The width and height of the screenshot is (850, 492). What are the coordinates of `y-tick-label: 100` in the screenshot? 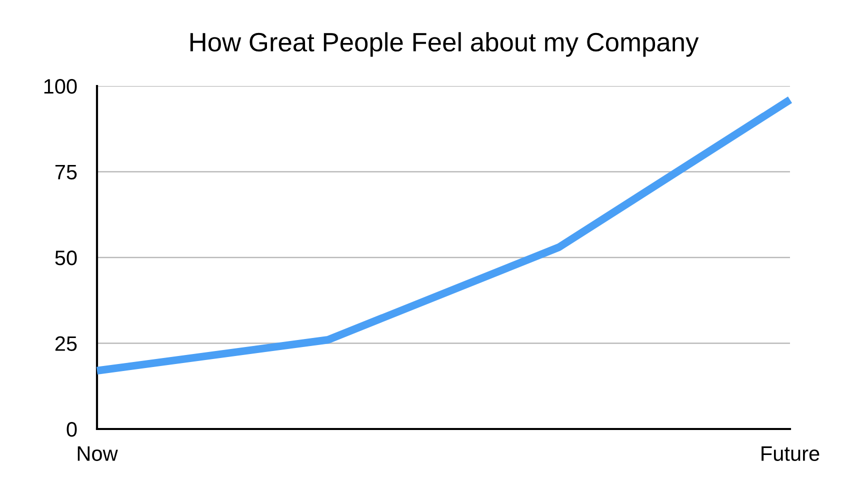 It's located at (60, 86).